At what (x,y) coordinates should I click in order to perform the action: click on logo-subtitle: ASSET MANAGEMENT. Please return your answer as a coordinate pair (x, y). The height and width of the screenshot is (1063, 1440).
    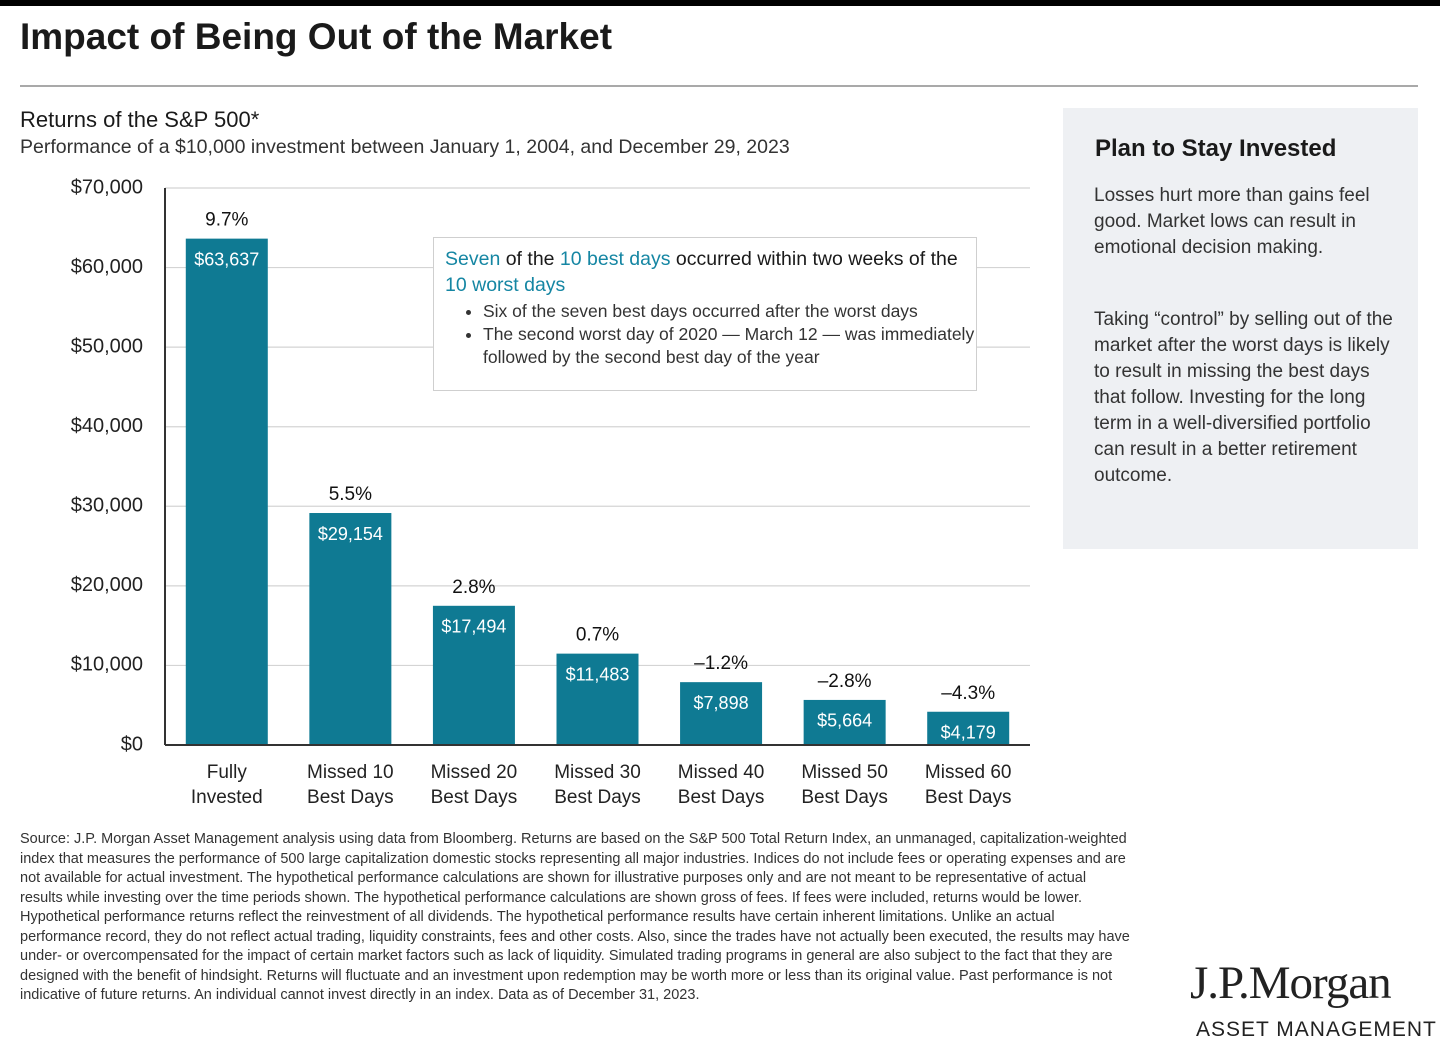
    Looking at the image, I should click on (1316, 1029).